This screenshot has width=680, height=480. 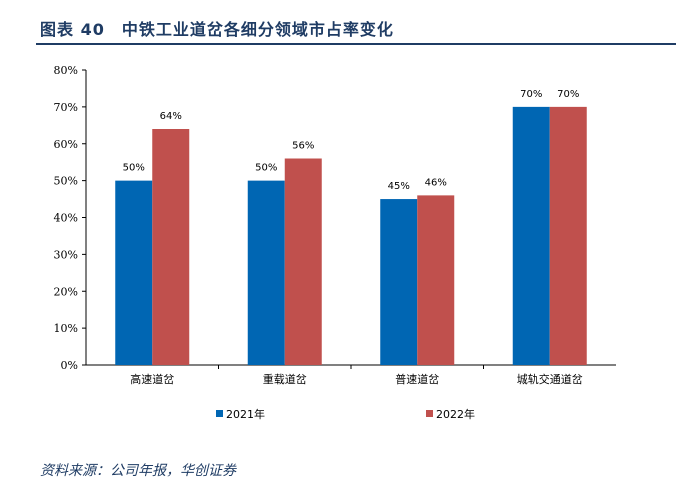 What do you see at coordinates (399, 186) in the screenshot?
I see `data-label: 45%` at bounding box center [399, 186].